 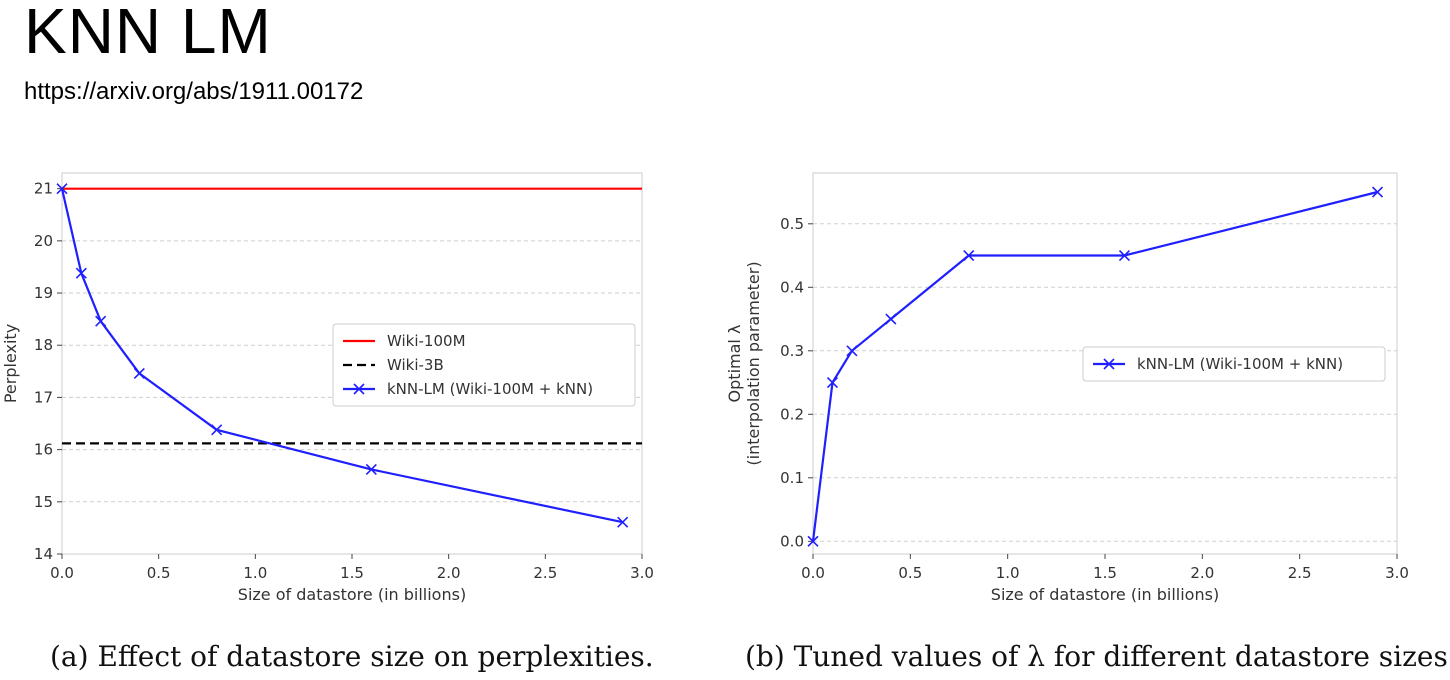 I want to click on y-tick-label: 16, so click(x=43, y=450).